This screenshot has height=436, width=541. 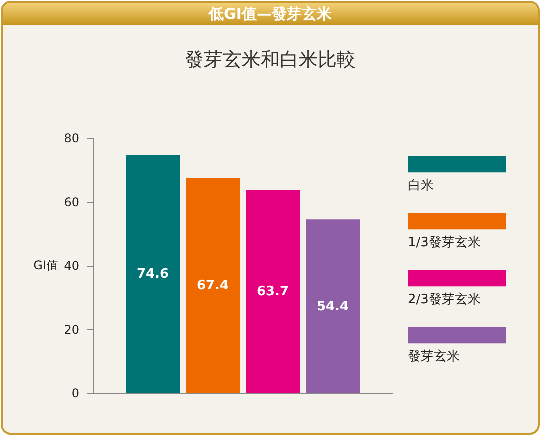 I want to click on data-label: 54.4, so click(x=333, y=306).